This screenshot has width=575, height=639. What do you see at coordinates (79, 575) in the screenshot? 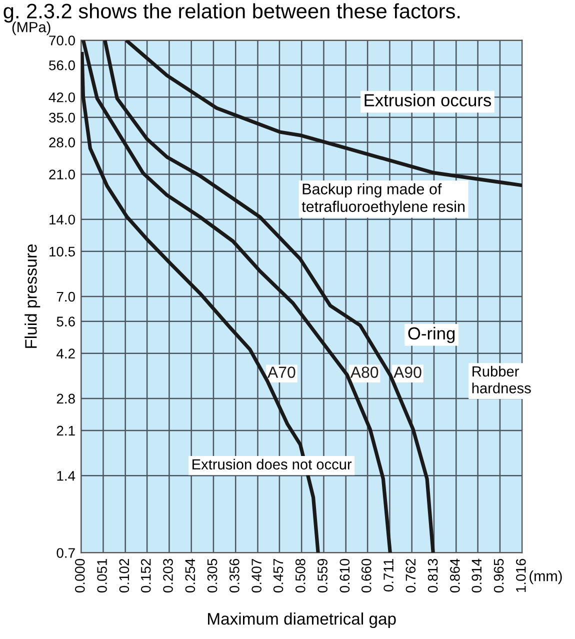
I see `x-tick-label: 0.000` at bounding box center [79, 575].